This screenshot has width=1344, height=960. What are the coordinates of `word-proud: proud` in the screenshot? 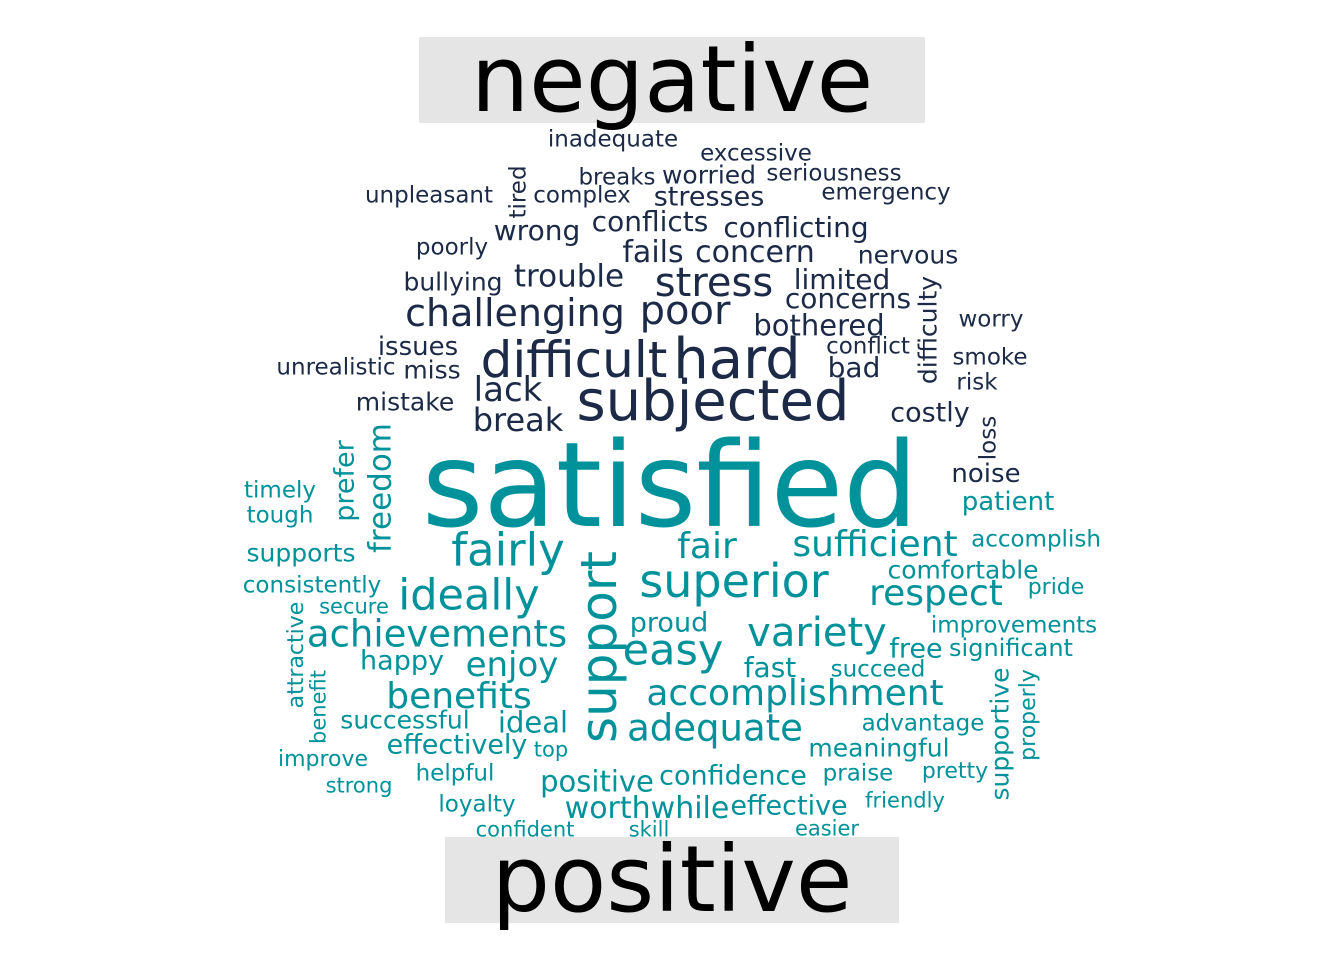 It's located at (669, 623).